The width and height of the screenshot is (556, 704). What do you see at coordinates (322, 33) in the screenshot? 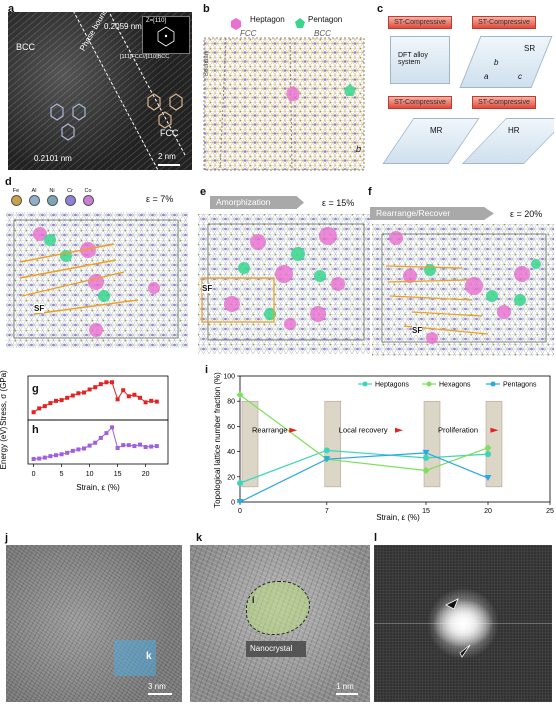
I see `bcc-b-label: BCC` at bounding box center [322, 33].